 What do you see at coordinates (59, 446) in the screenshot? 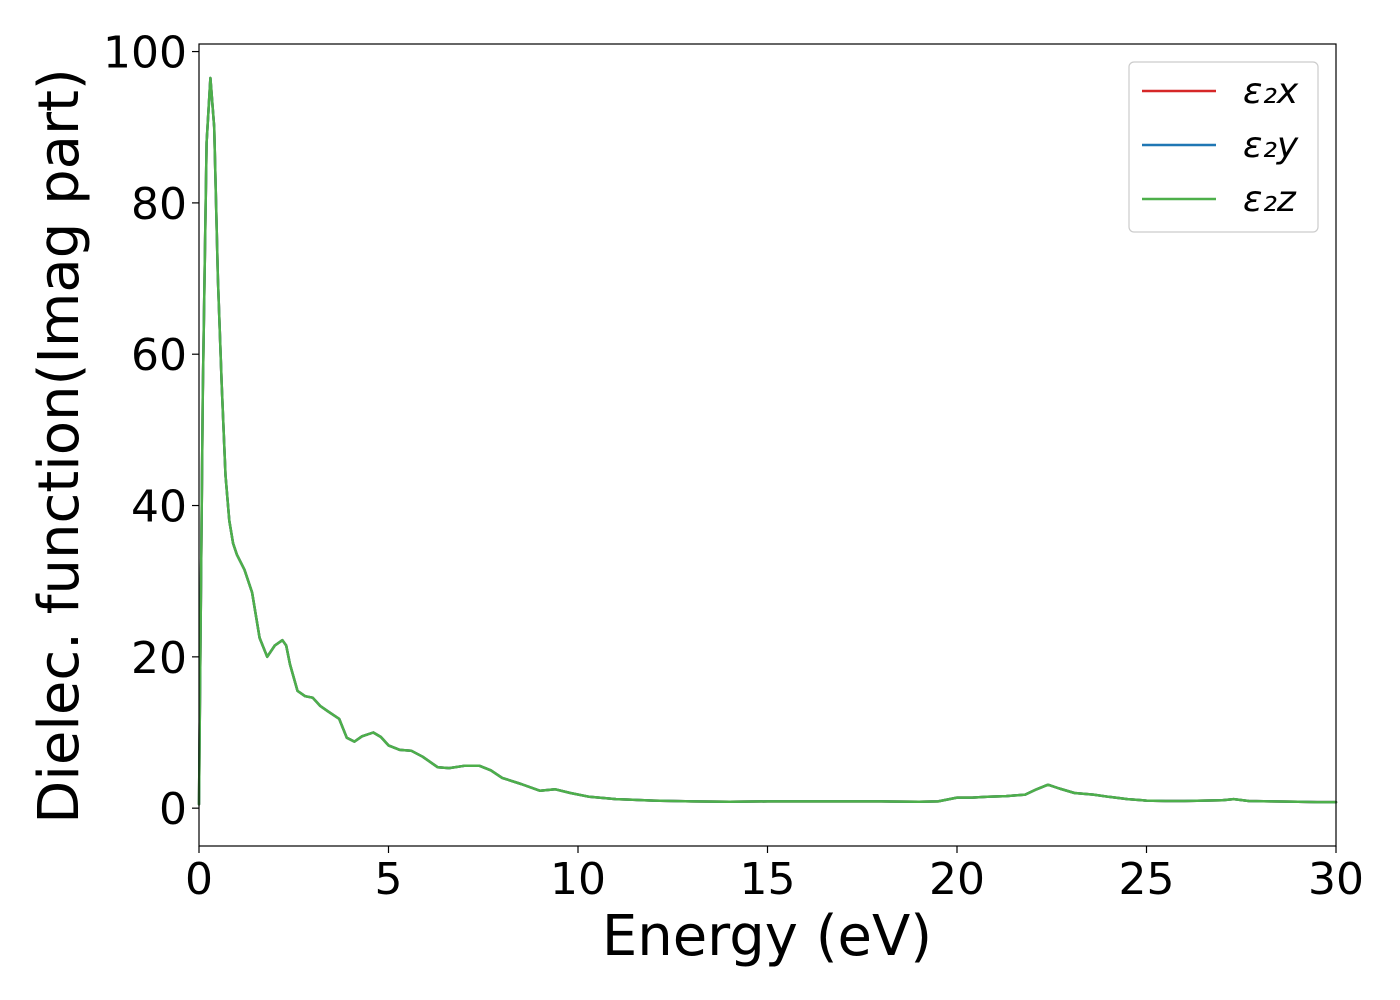
I see `y-axis-label: Dielec. function(Imag part)` at bounding box center [59, 446].